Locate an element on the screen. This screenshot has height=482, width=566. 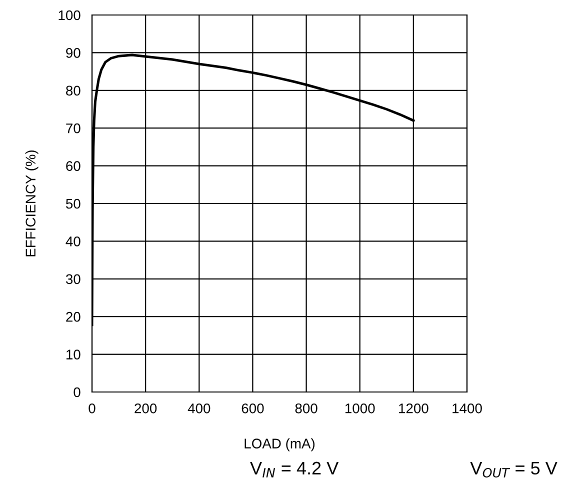
y-tick-label: 70 is located at coordinates (73, 128).